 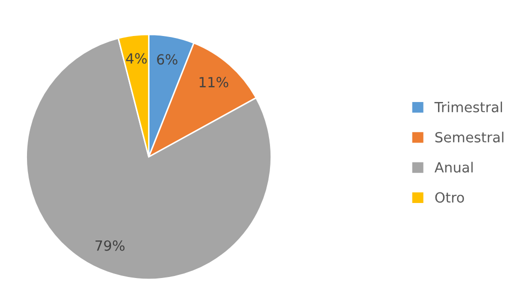 I want to click on legend-label: Trimestral, so click(x=468, y=107).